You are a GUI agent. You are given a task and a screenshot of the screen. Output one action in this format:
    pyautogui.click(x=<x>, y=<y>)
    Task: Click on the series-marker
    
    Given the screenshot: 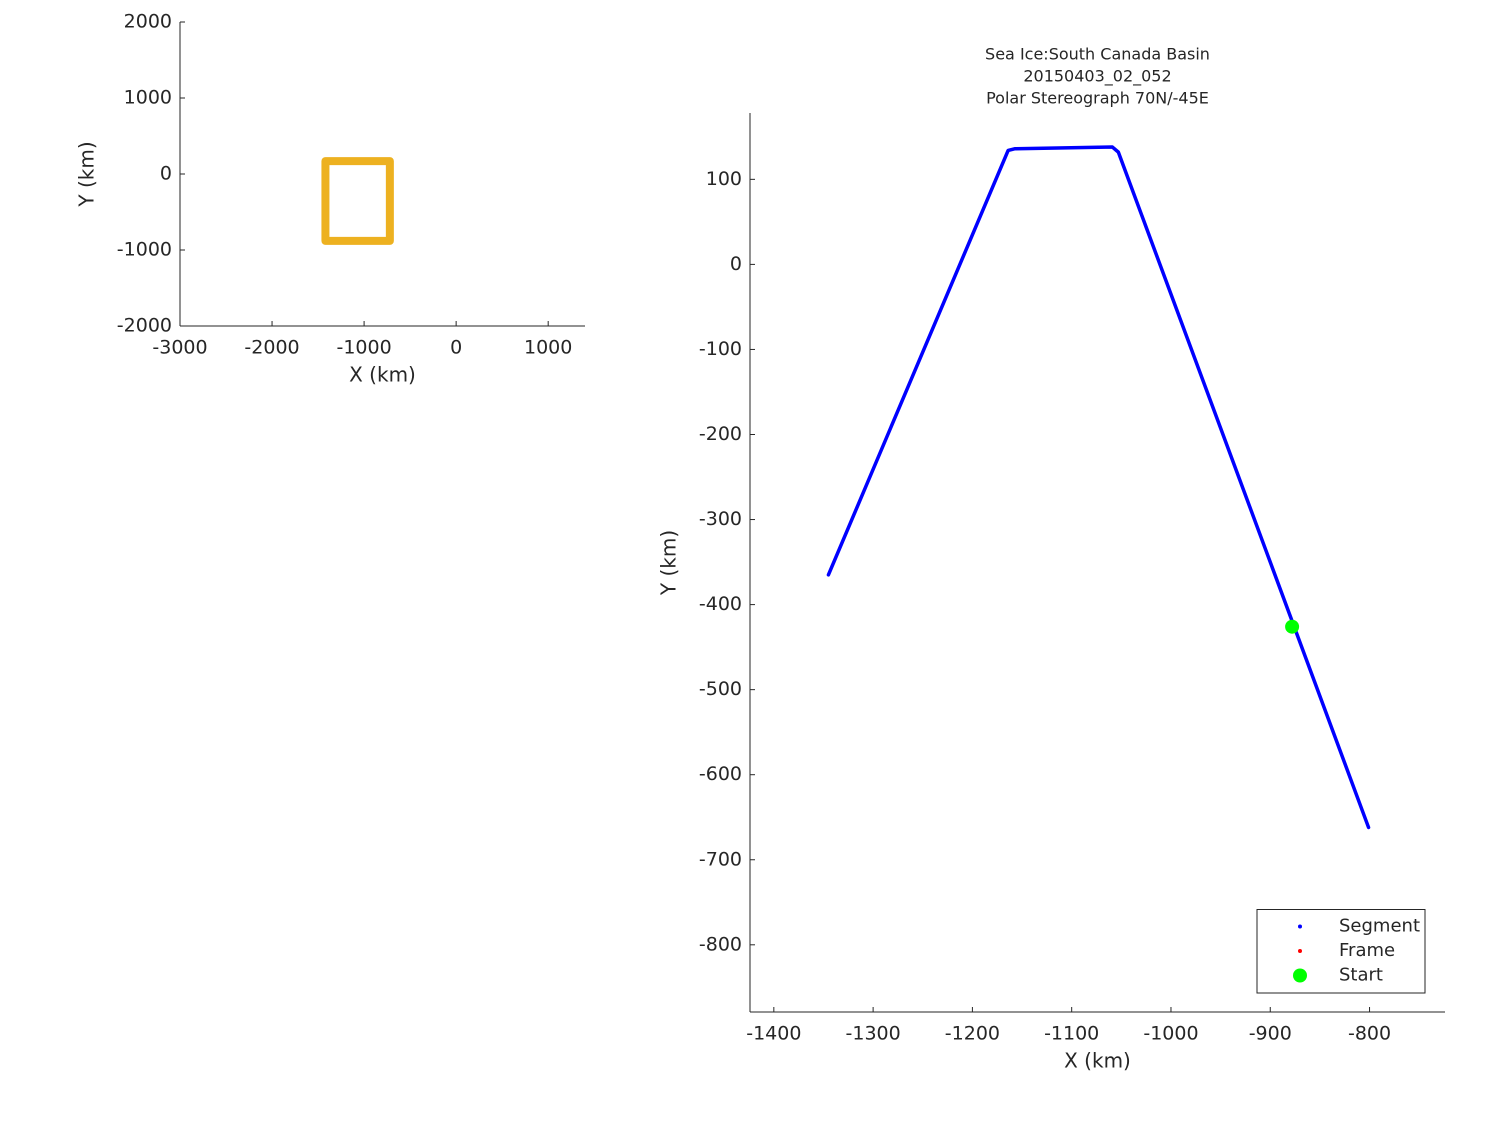 What is the action you would take?
    pyautogui.click(x=1292, y=626)
    